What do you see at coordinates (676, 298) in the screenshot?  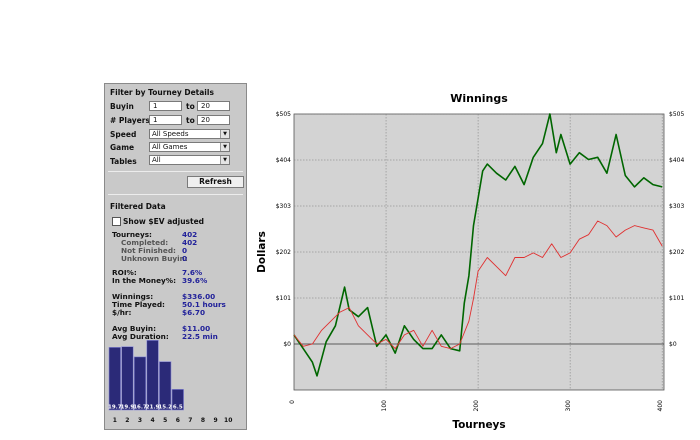 I see `y-tick-label-right: $101` at bounding box center [676, 298].